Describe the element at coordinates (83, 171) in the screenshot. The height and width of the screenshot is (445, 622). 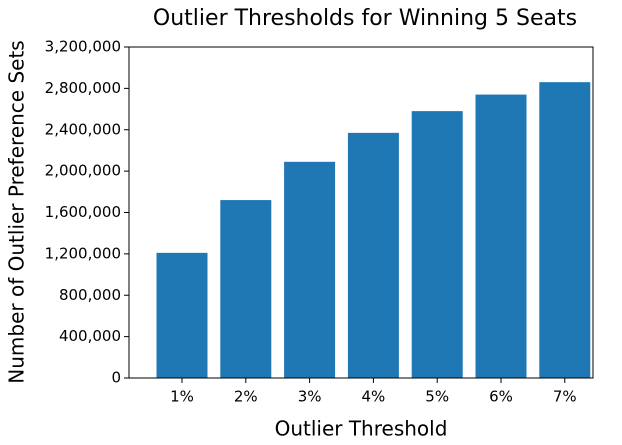
I see `y-tick-label: 2,000,000` at that location.